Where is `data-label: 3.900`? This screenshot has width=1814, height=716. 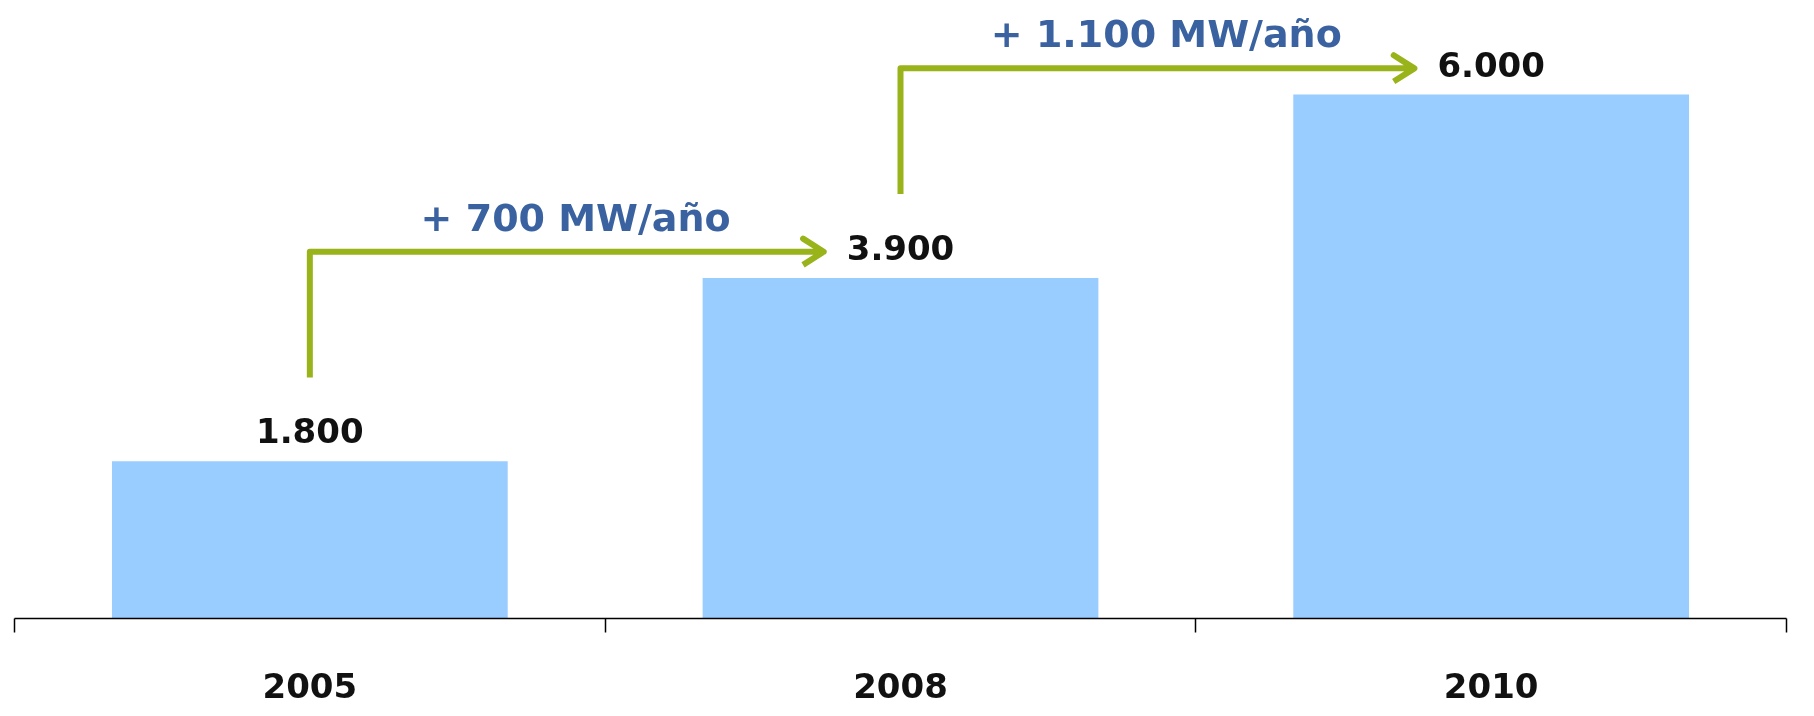 data-label: 3.900 is located at coordinates (900, 247).